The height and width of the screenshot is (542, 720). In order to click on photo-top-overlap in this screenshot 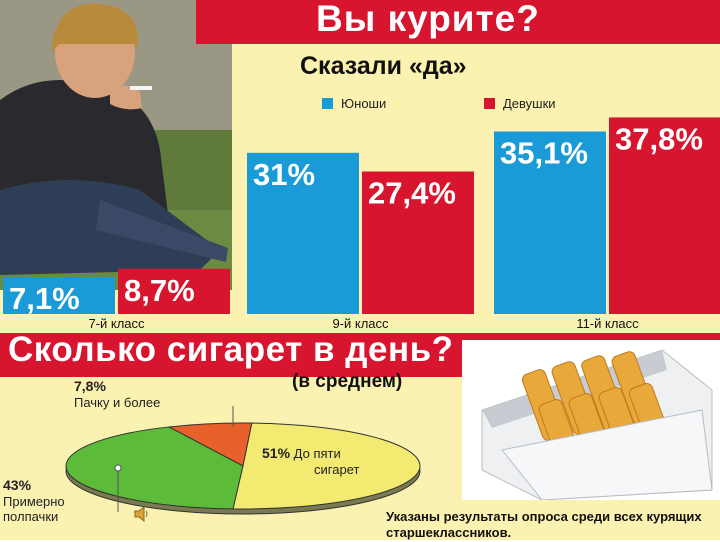, I will do `click(98, 22)`.